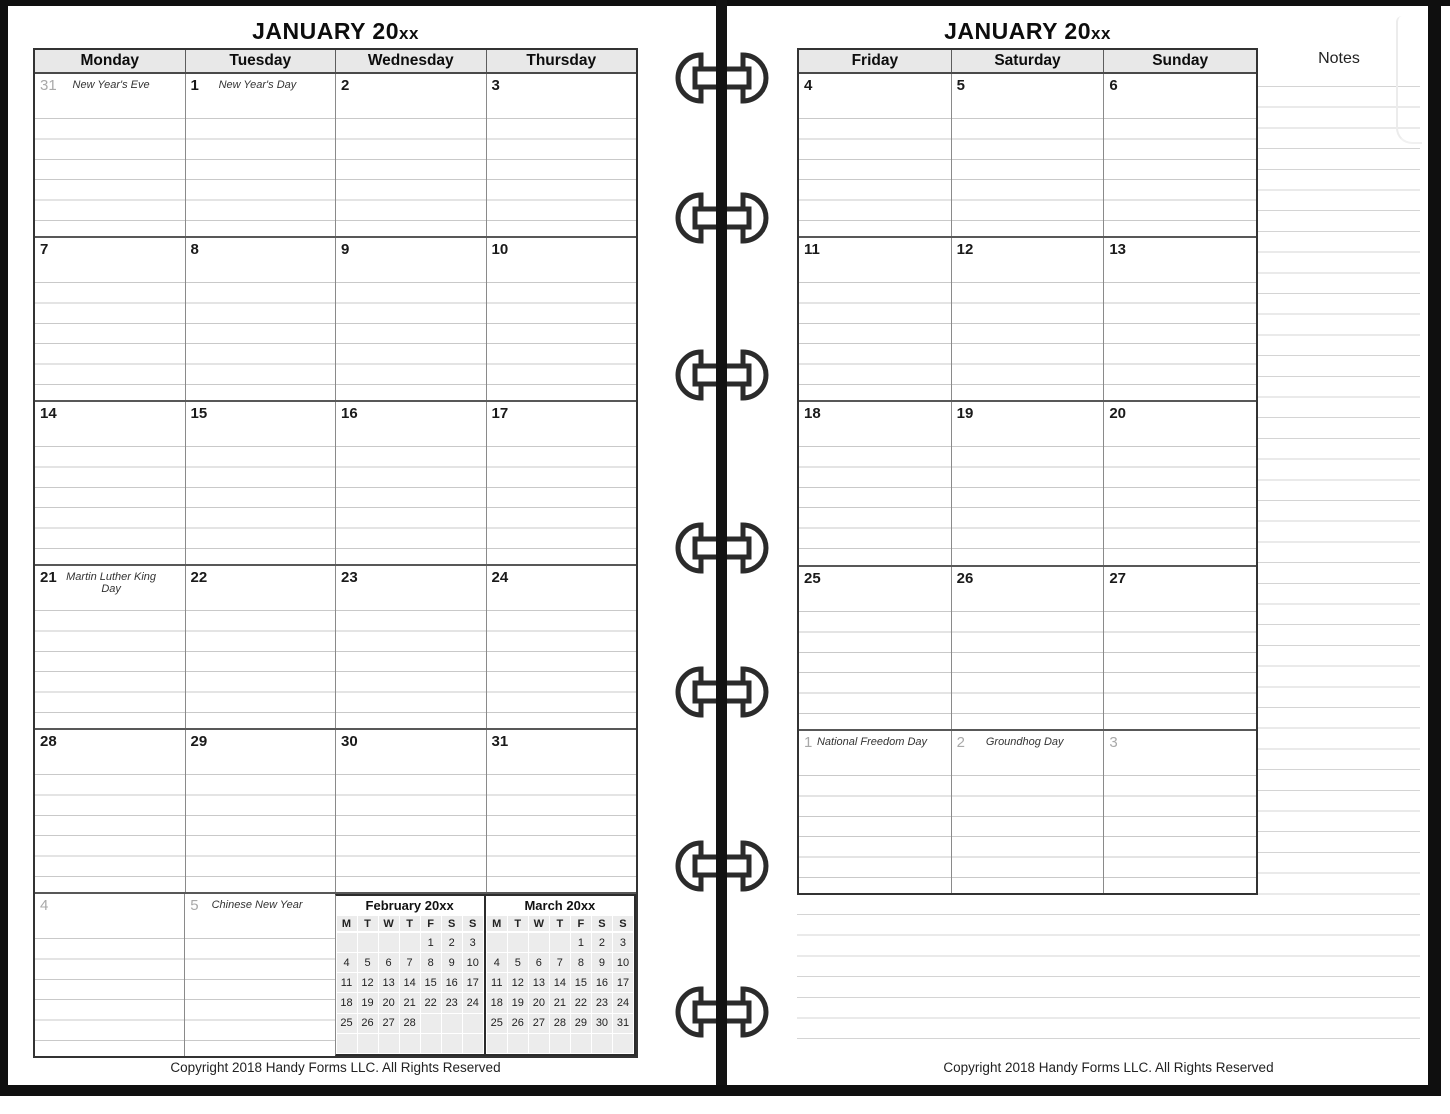 The height and width of the screenshot is (1114, 1450). What do you see at coordinates (722, 866) in the screenshot?
I see `binder-ring` at bounding box center [722, 866].